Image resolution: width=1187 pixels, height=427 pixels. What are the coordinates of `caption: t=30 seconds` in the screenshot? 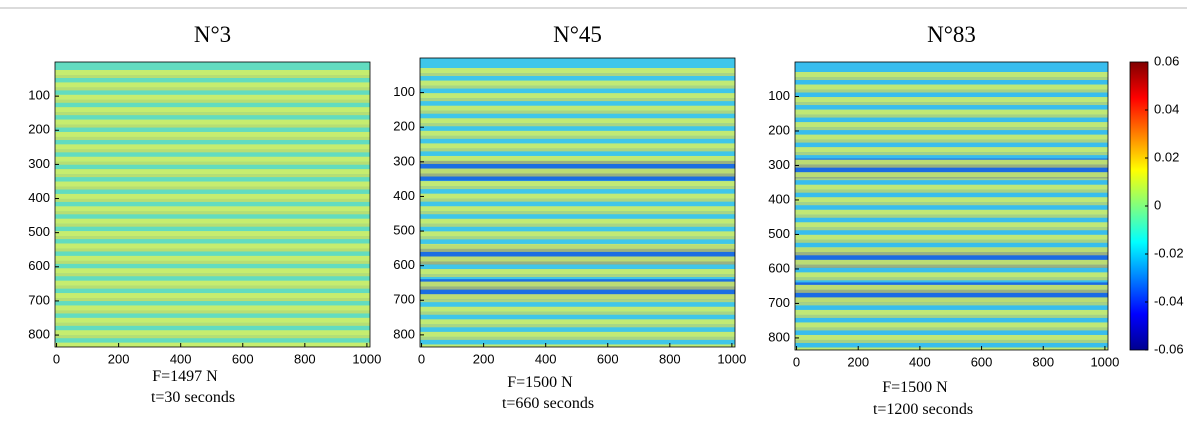 It's located at (193, 397).